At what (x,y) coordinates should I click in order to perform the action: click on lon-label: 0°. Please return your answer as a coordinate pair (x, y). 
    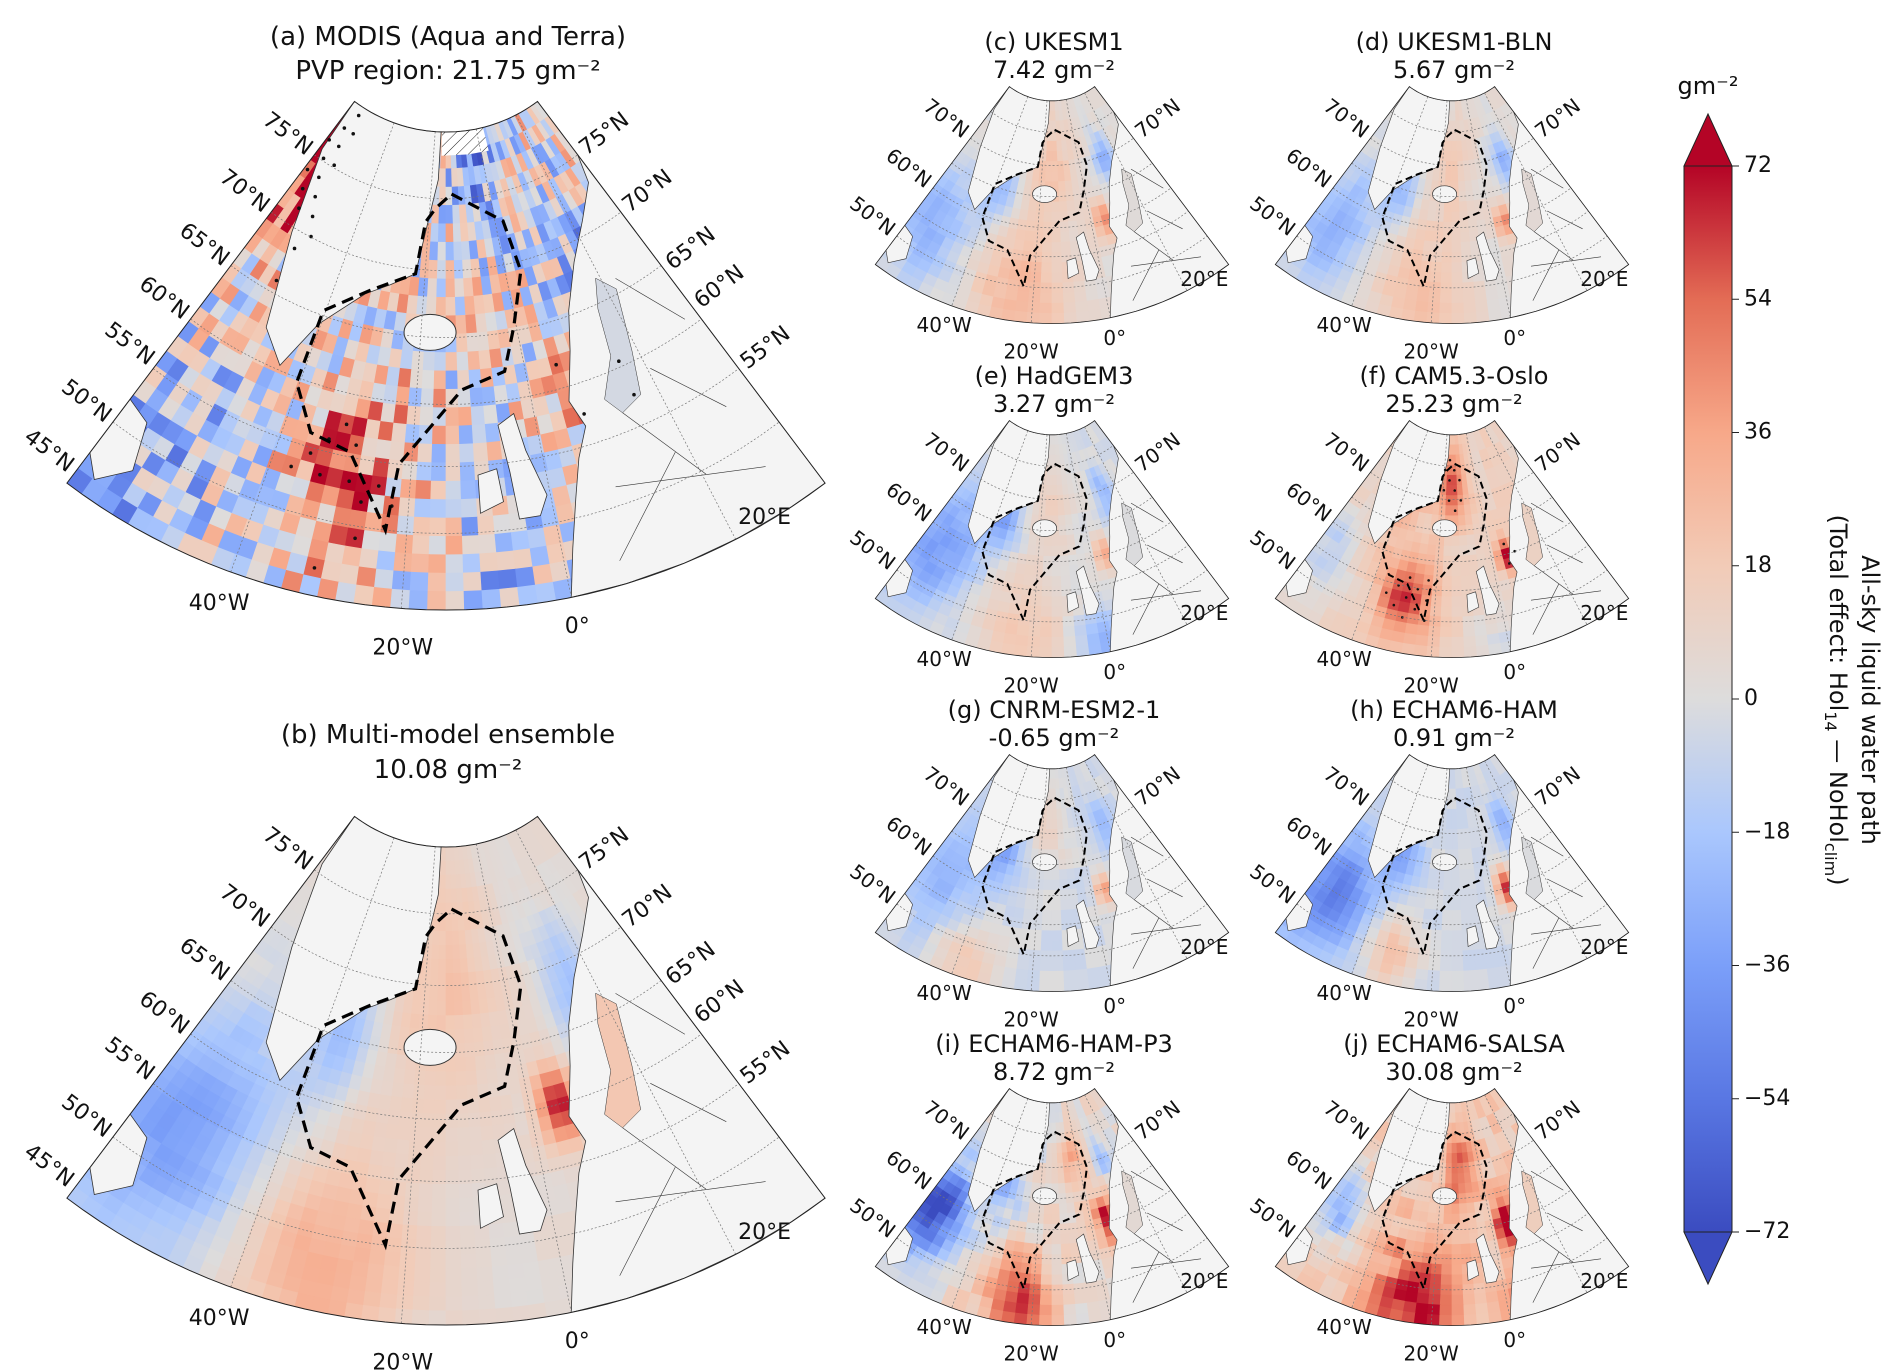
    Looking at the image, I should click on (1514, 338).